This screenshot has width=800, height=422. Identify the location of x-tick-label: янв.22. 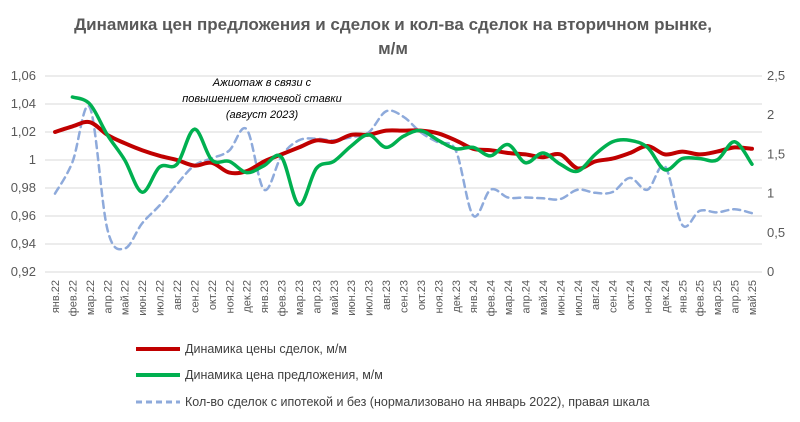
(56, 296).